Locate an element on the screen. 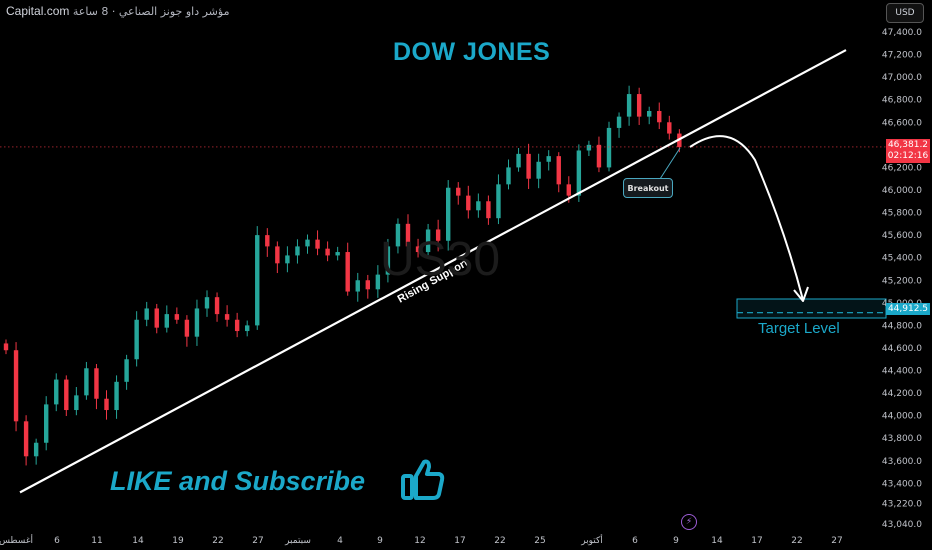 The width and height of the screenshot is (932, 550). breakout-callout: Breakout is located at coordinates (648, 188).